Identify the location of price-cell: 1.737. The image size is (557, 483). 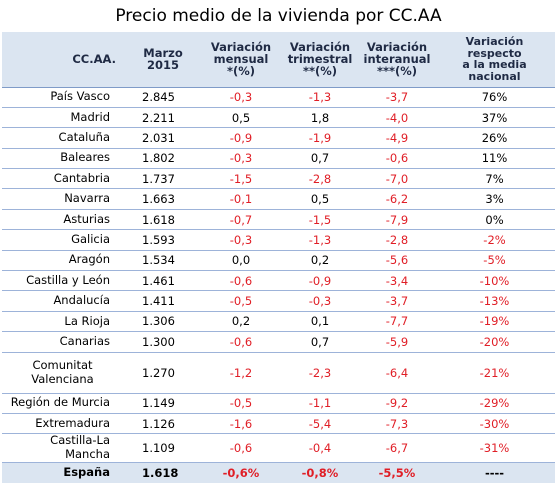
(158, 178).